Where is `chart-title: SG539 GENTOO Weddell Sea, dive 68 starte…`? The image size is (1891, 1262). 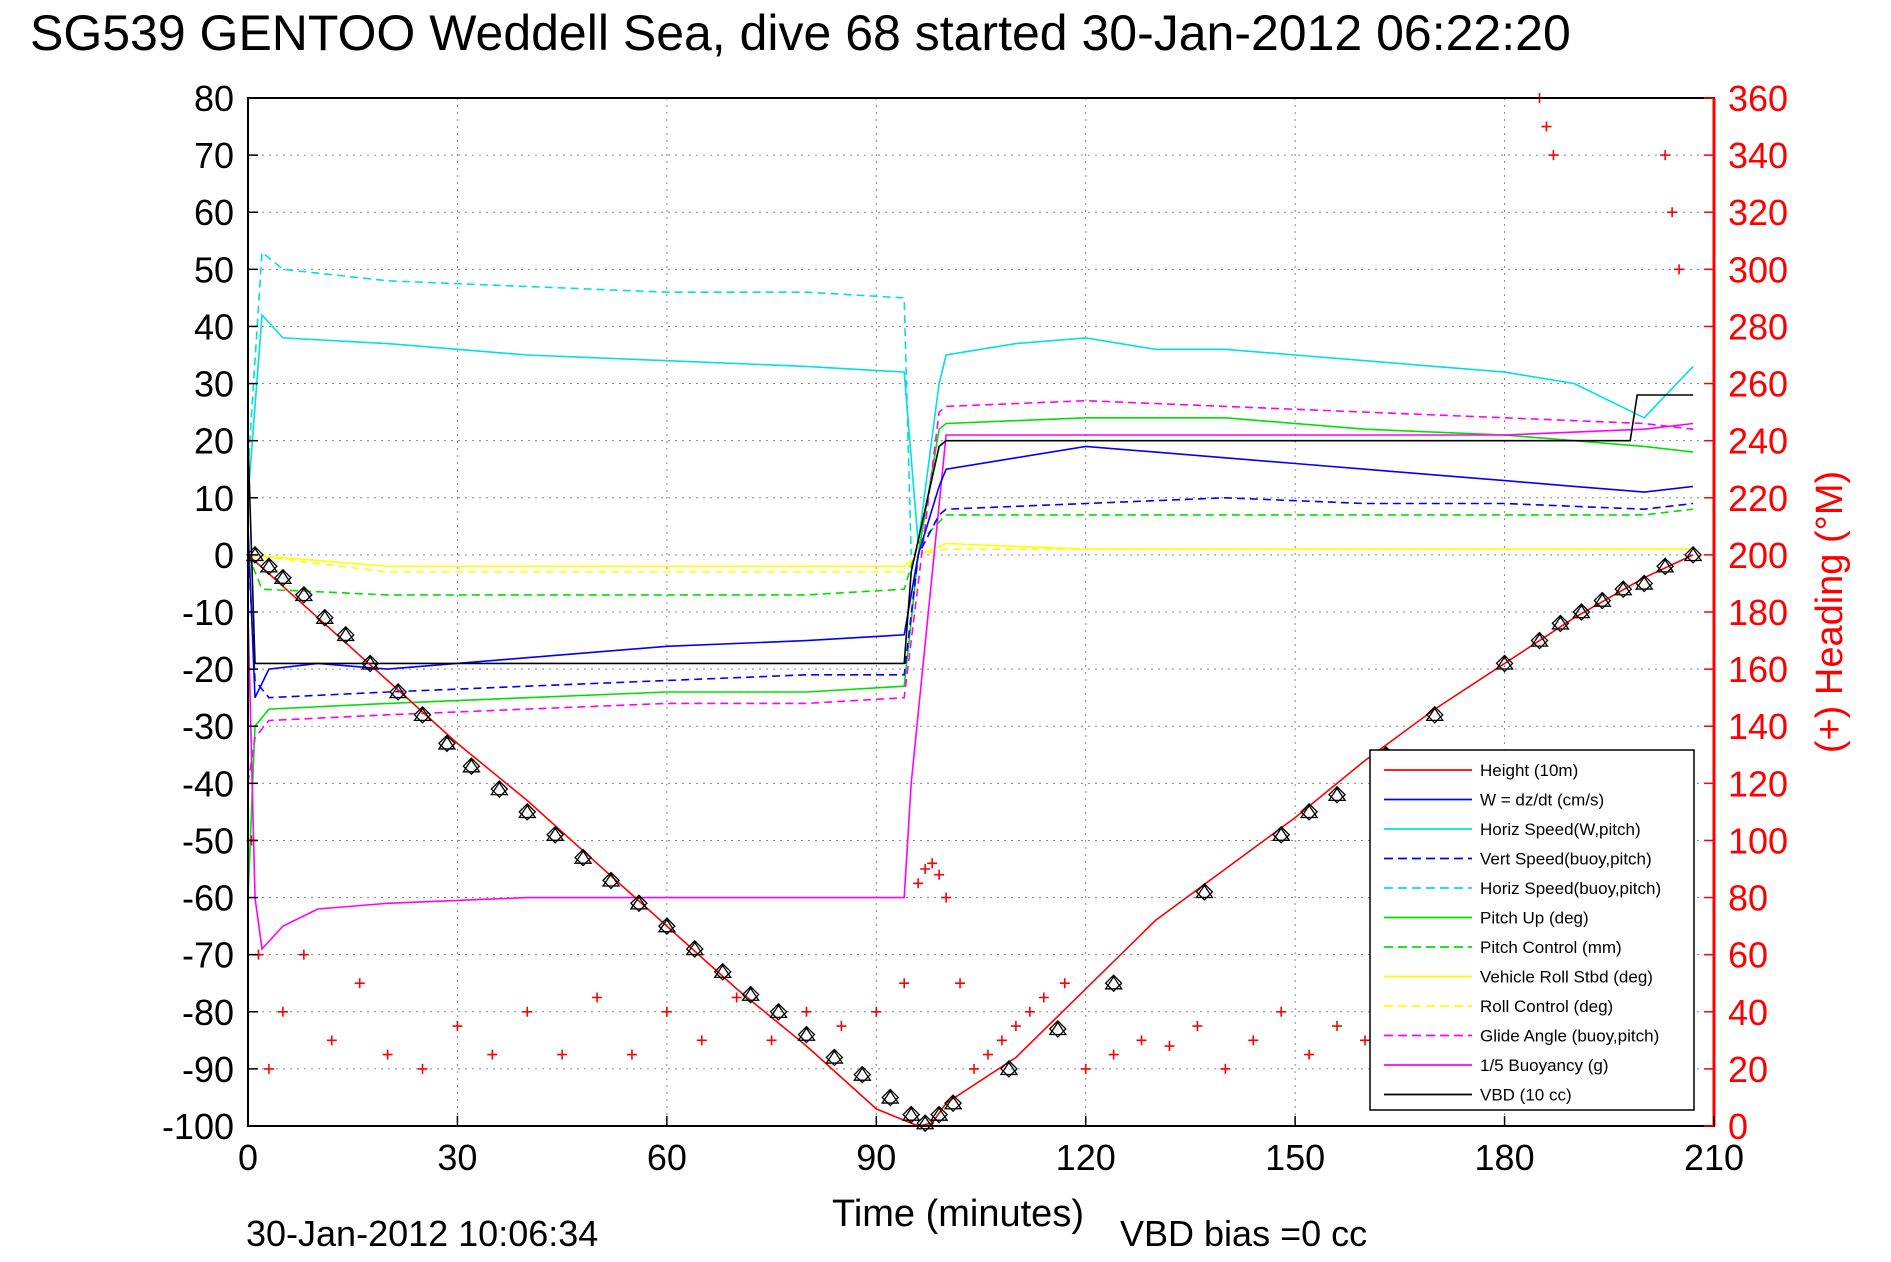
chart-title: SG539 GENTOO Weddell Sea, dive 68 starte… is located at coordinates (800, 33).